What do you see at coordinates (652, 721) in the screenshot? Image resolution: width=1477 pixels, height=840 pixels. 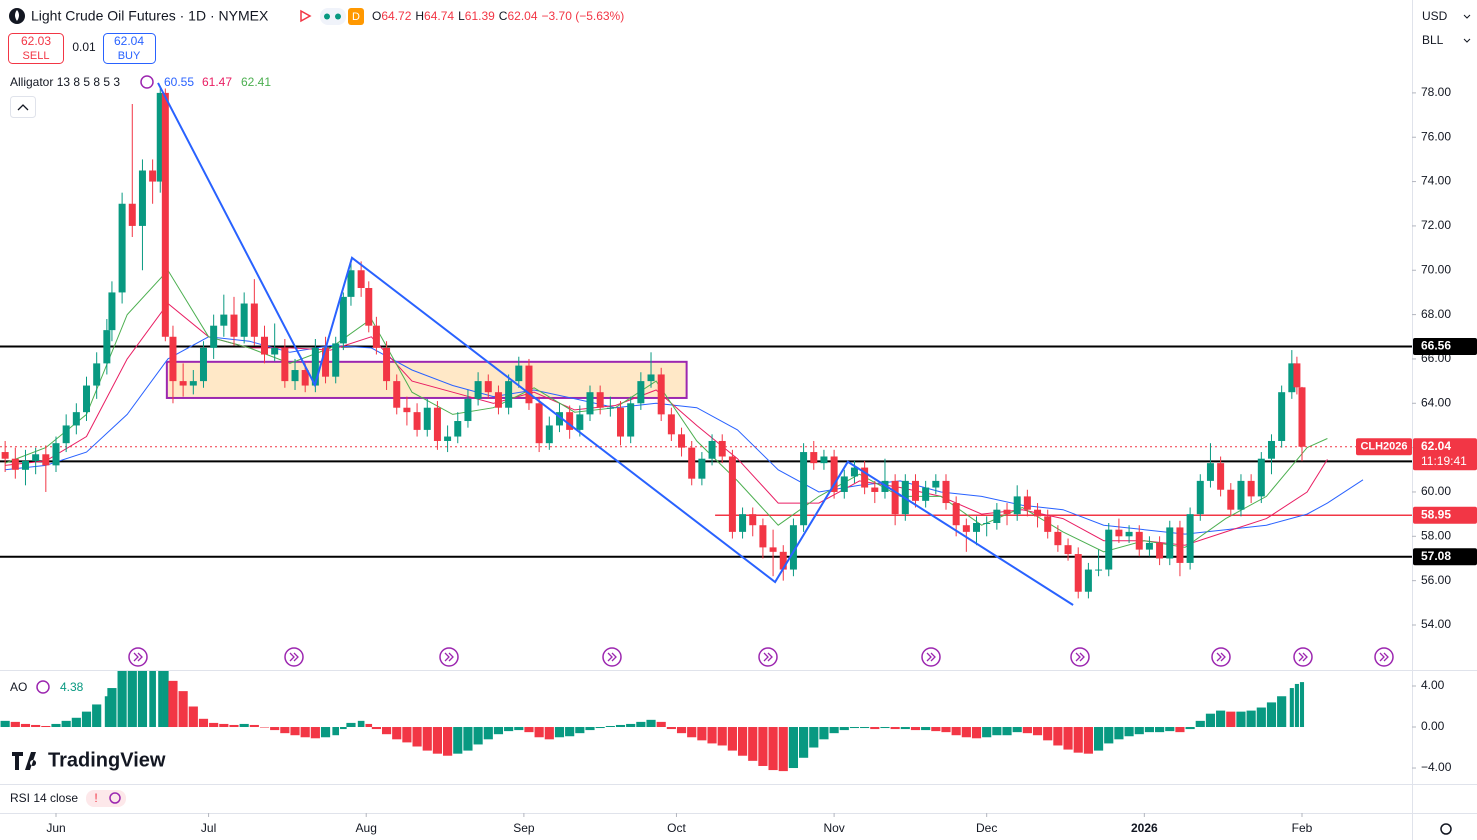 I see `ao-pane` at bounding box center [652, 721].